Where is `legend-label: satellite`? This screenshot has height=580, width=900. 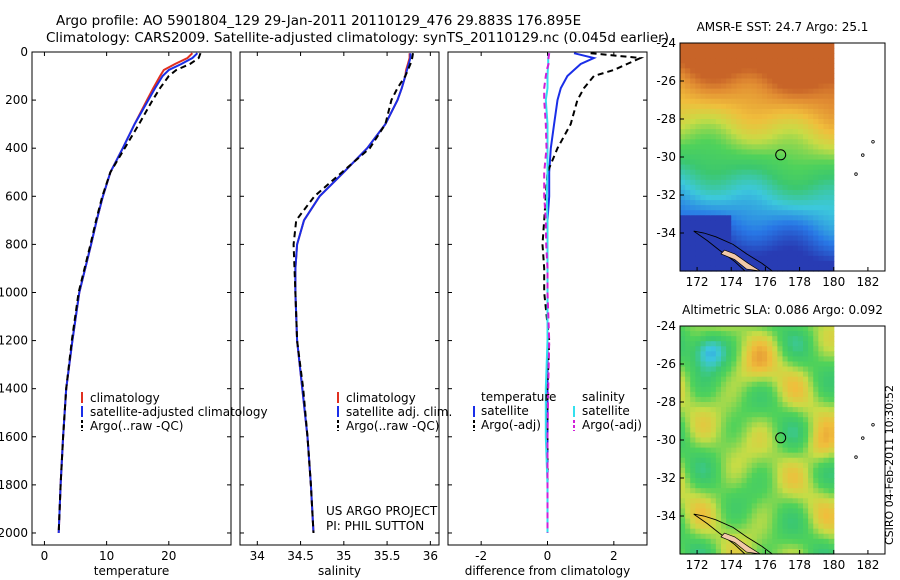 legend-label: satellite is located at coordinates (505, 411).